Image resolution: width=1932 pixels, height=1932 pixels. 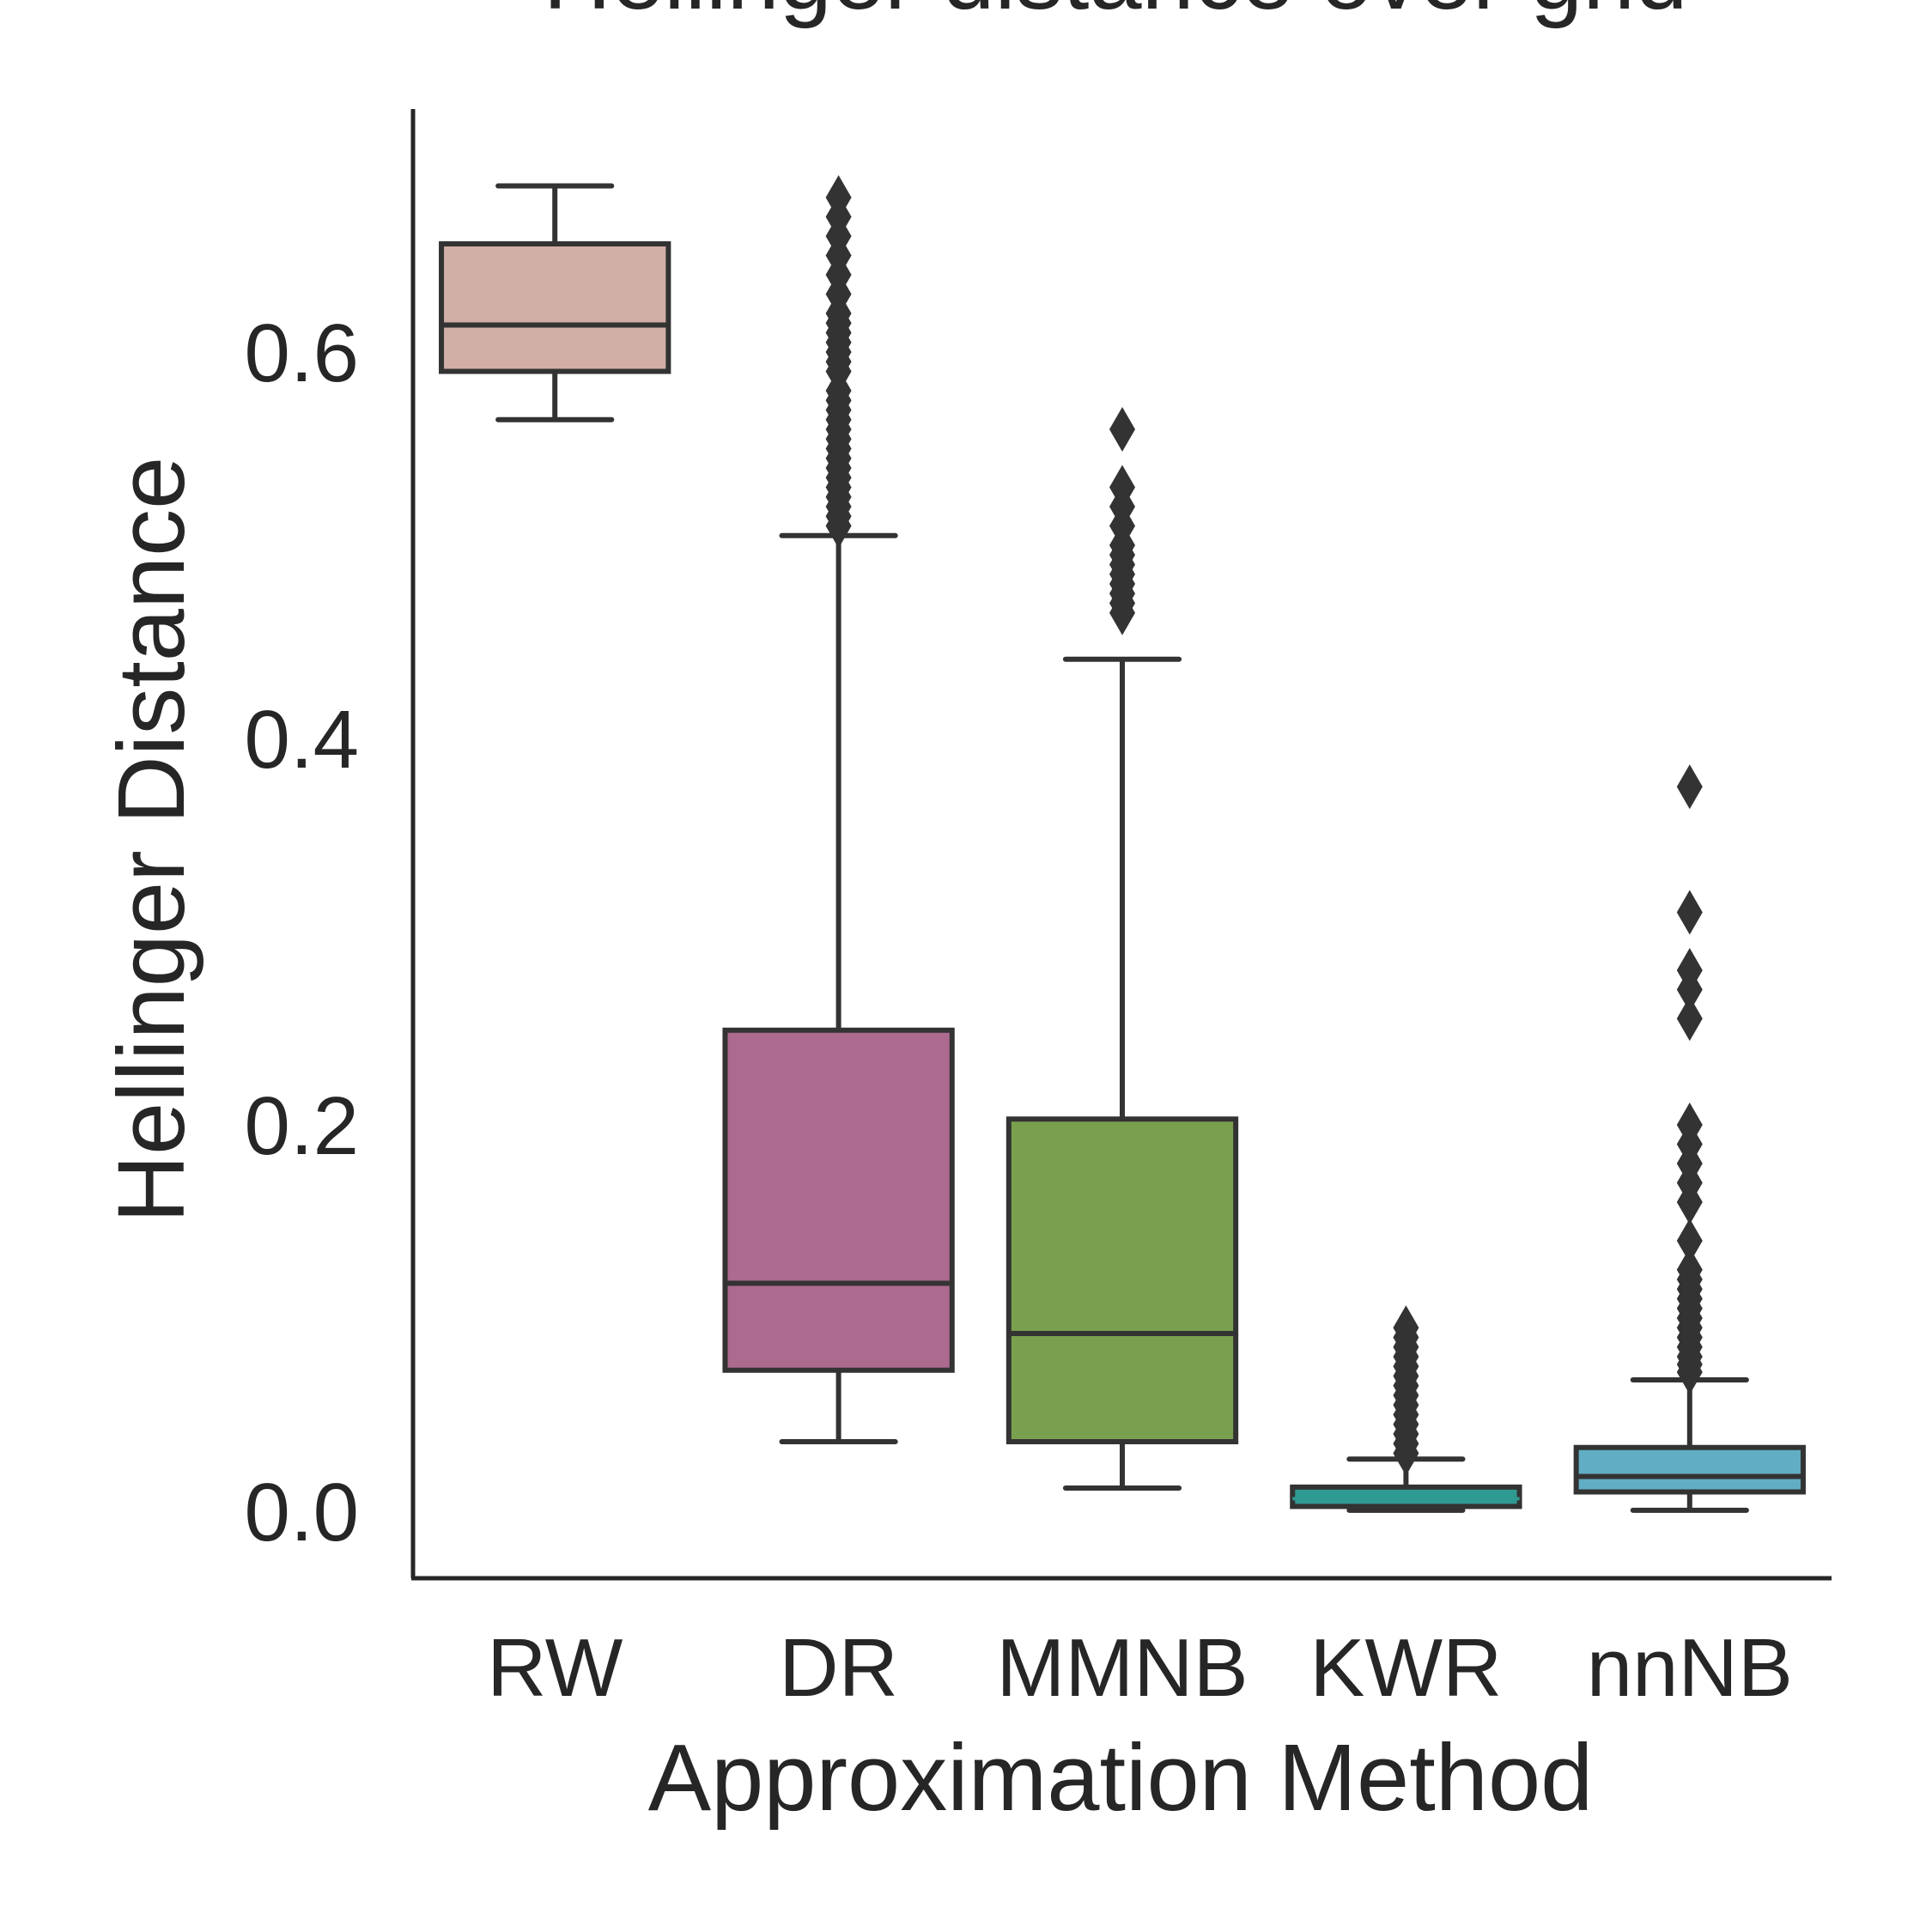 What do you see at coordinates (839, 810) in the screenshot?
I see `box-group-dr` at bounding box center [839, 810].